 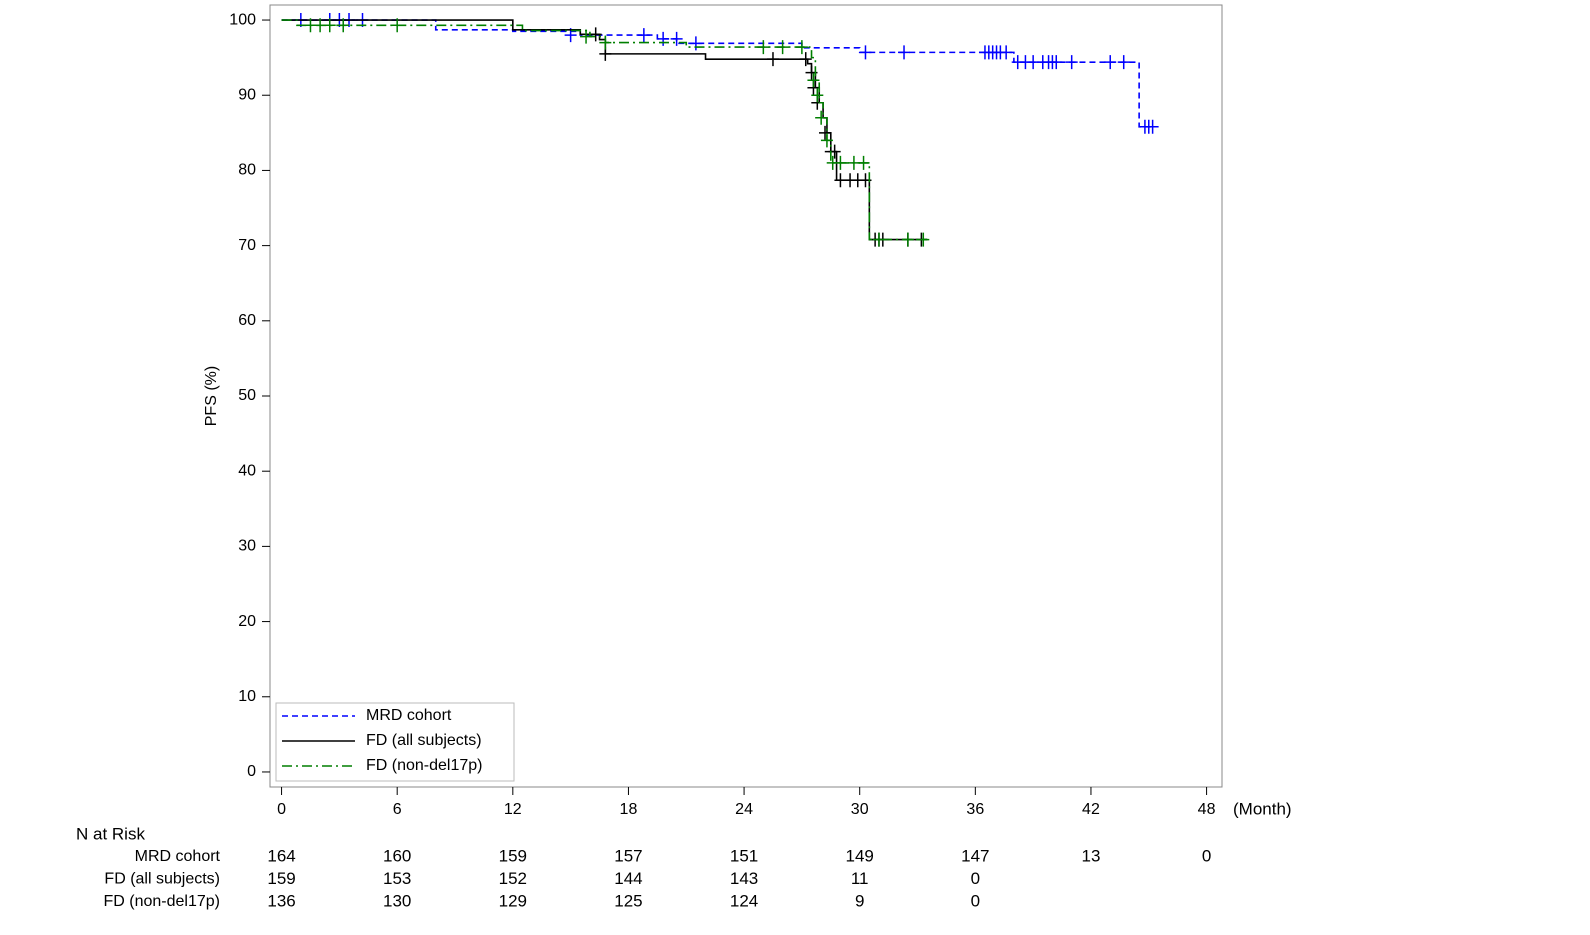 I want to click on y-tick-label: 40, so click(x=247, y=470).